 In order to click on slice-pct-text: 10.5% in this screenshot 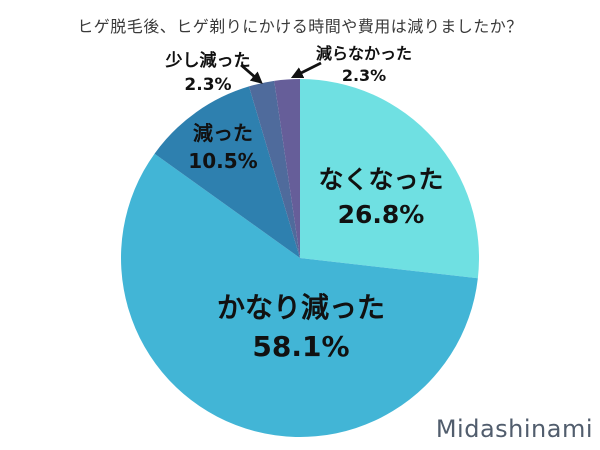, I will do `click(223, 161)`.